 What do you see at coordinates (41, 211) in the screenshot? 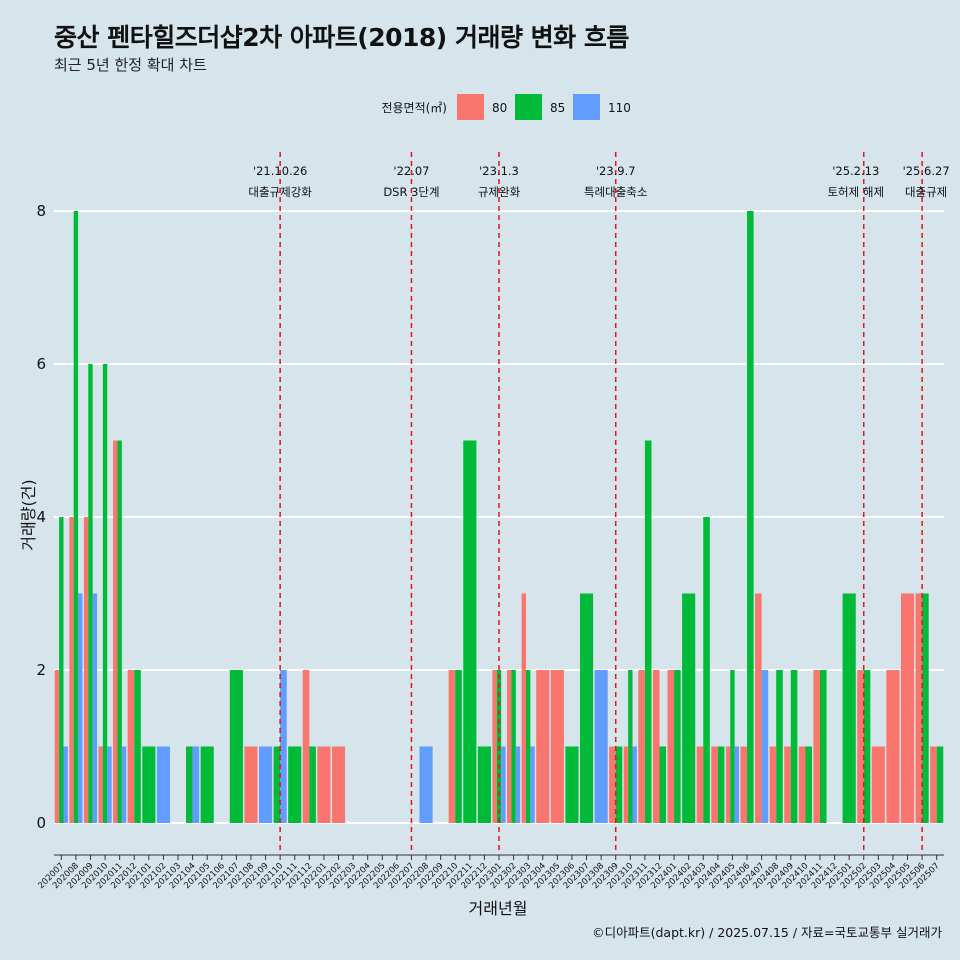
I see `y-tick-label: 8` at bounding box center [41, 211].